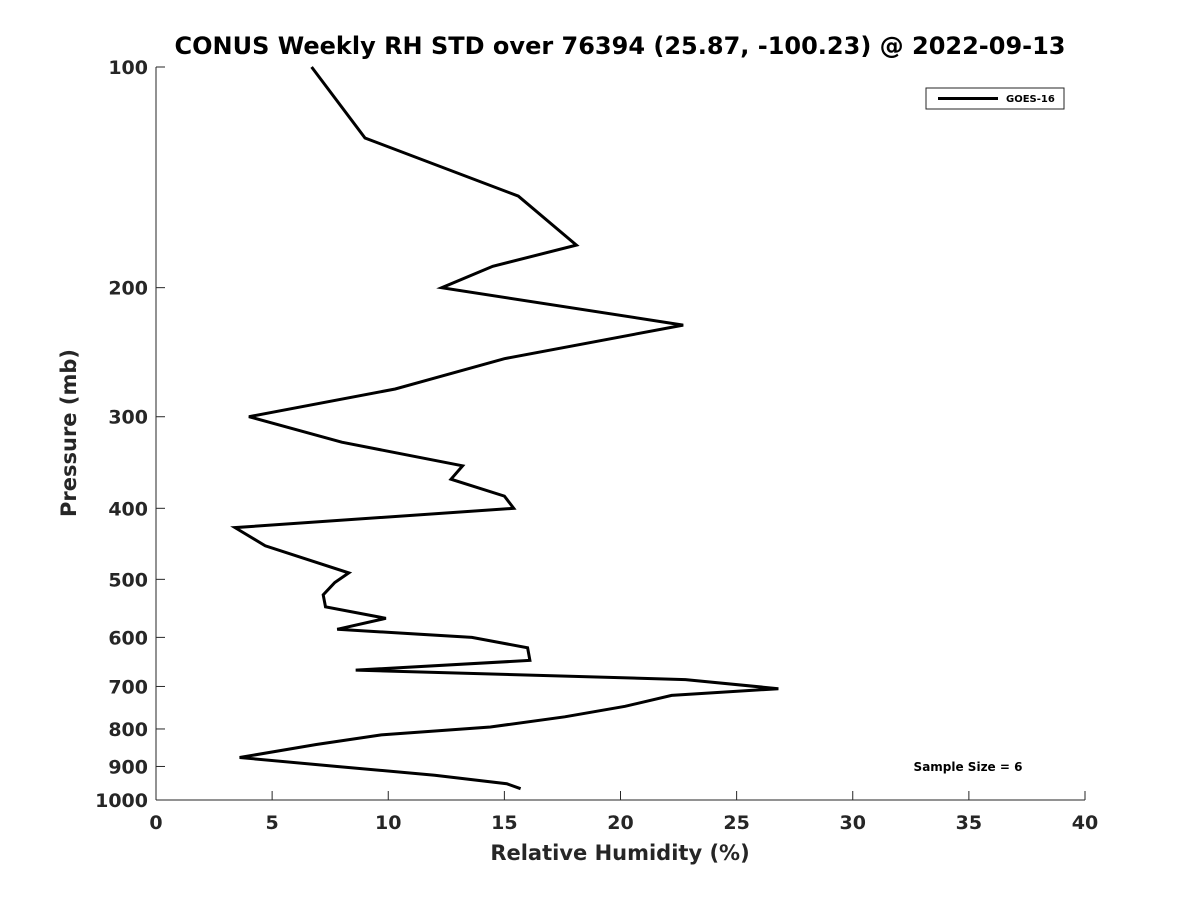 The image size is (1200, 900). I want to click on y-tick-label: 200, so click(128, 289).